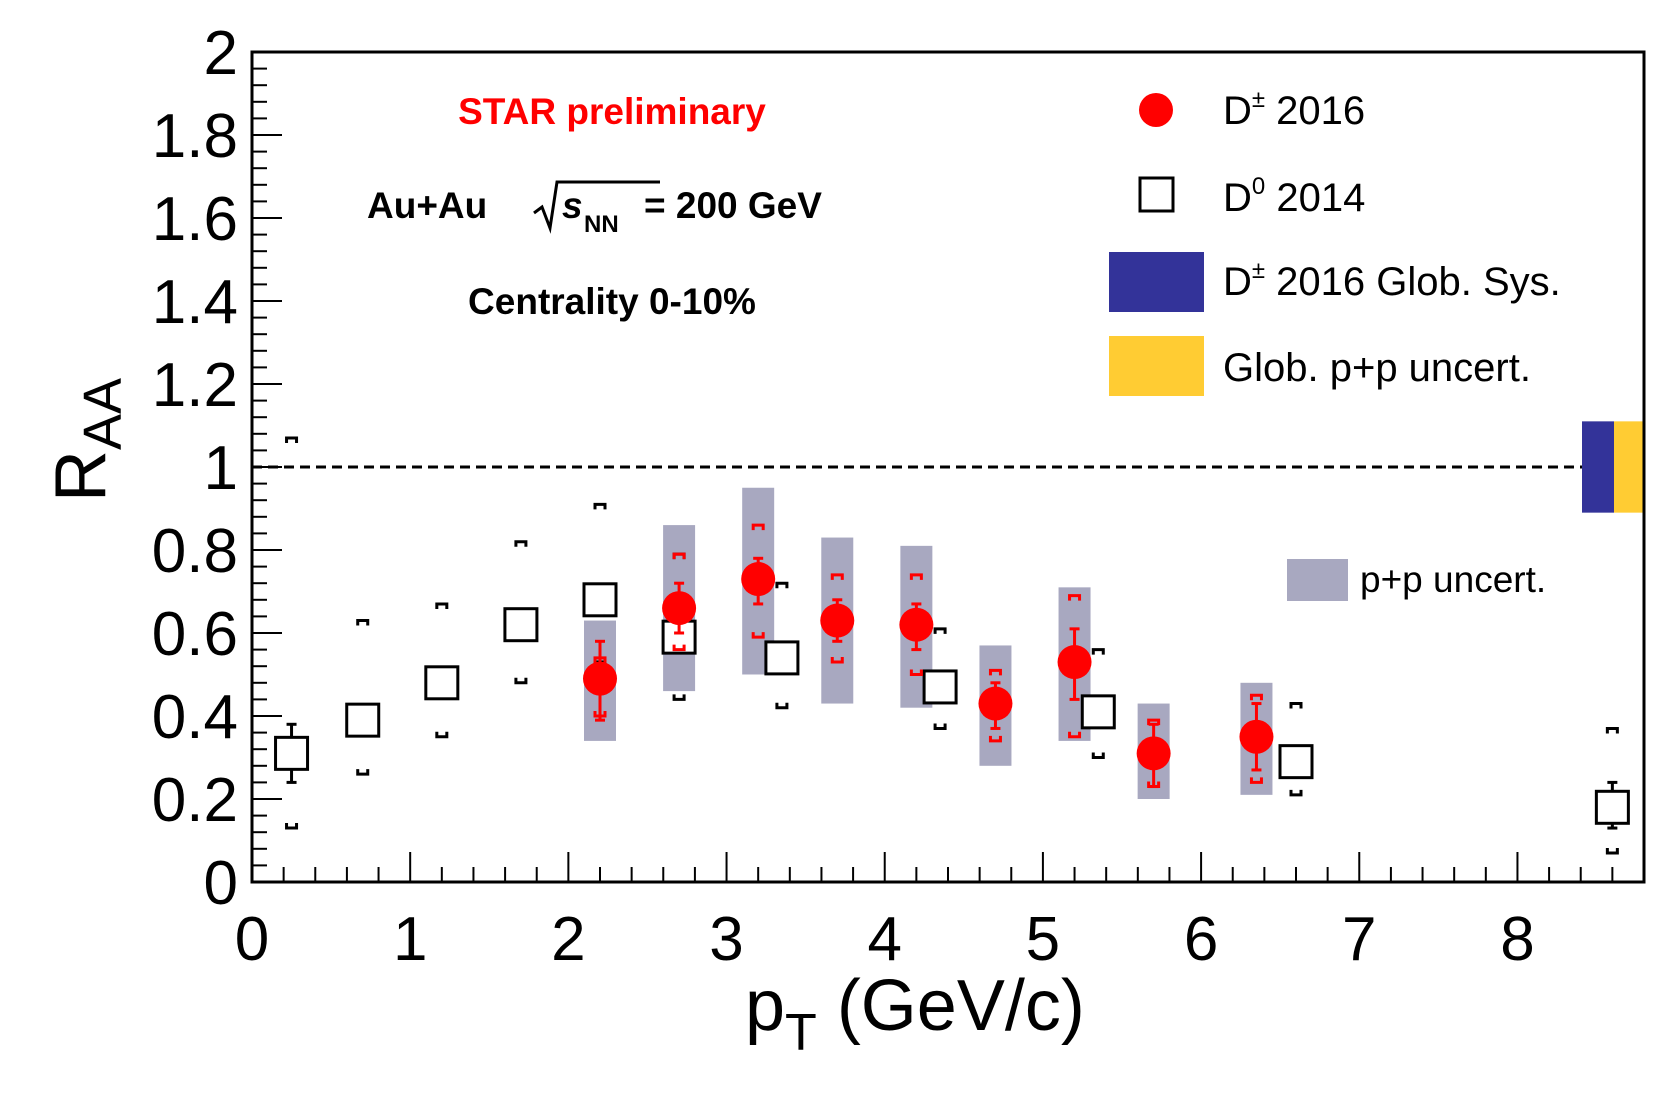  What do you see at coordinates (758, 527) in the screenshot?
I see `dplus-sys-bracket-2-hi` at bounding box center [758, 527].